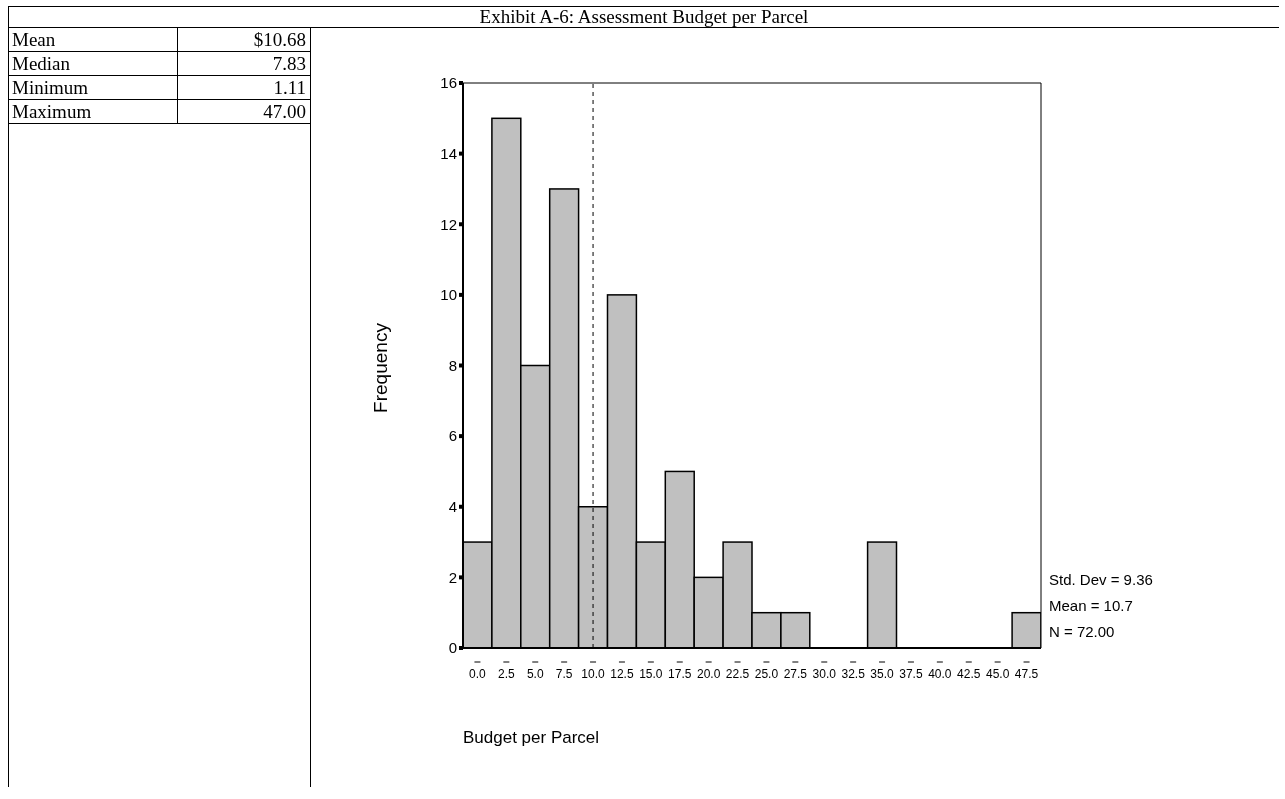 This screenshot has height=799, width=1285. I want to click on x-axis-title: Budget per Parcel, so click(531, 738).